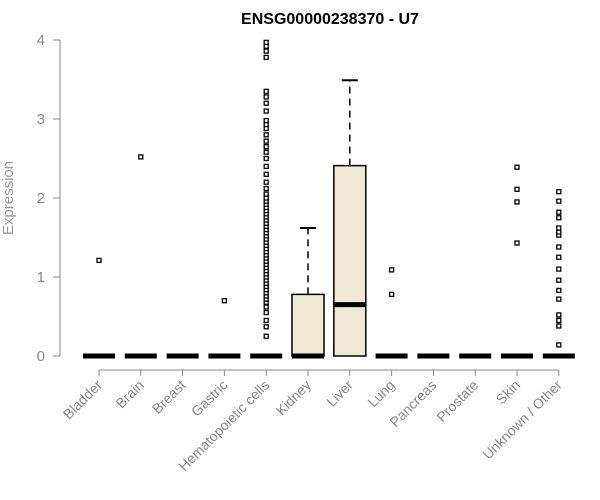  Describe the element at coordinates (224, 328) in the screenshot. I see `box-gastric` at that location.